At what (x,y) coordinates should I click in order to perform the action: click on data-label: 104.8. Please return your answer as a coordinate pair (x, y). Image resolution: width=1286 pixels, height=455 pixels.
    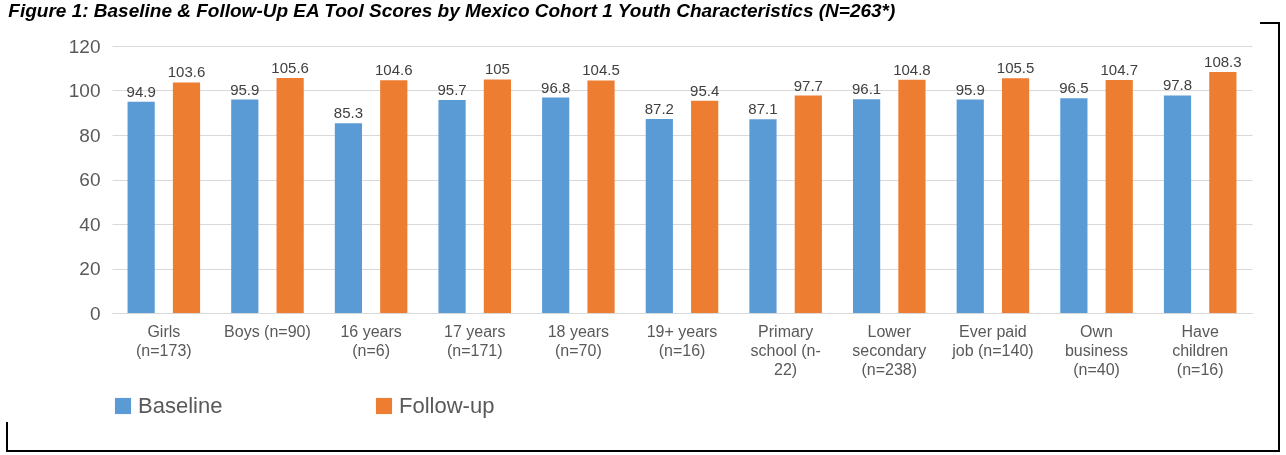
    Looking at the image, I should click on (912, 69).